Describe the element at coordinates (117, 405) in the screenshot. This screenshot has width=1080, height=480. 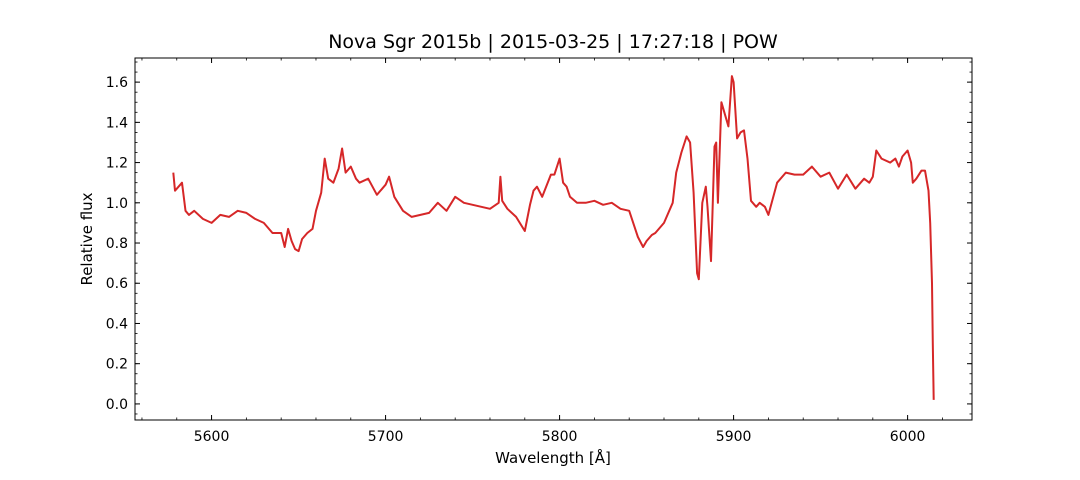
I see `y-tick-label: 0.0` at that location.